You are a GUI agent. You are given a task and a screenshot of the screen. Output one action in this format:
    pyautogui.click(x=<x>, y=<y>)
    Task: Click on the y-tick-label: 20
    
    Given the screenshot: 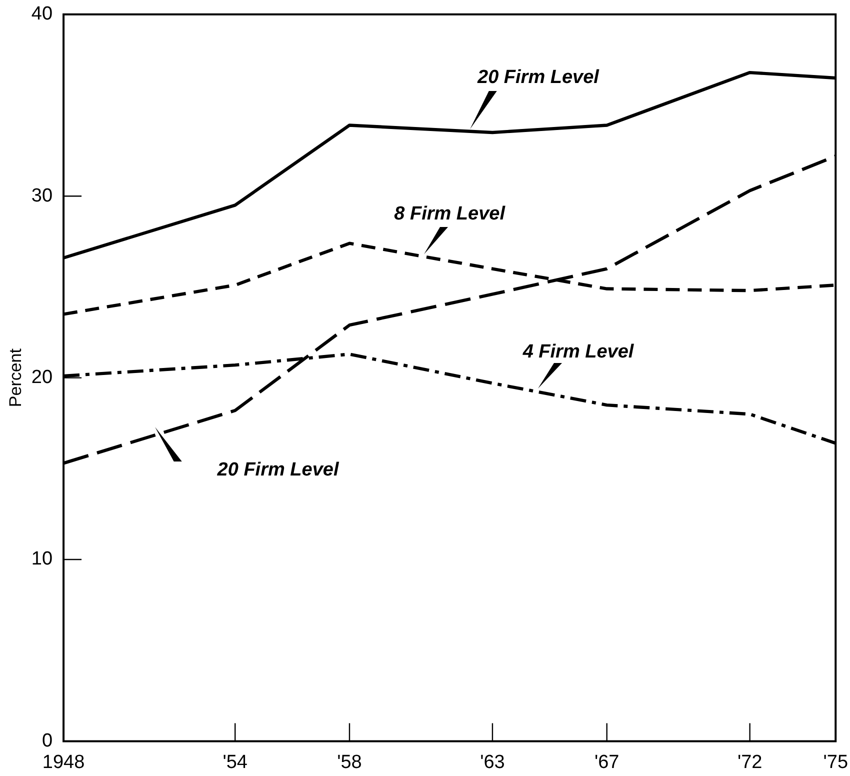 What is the action you would take?
    pyautogui.click(x=42, y=377)
    